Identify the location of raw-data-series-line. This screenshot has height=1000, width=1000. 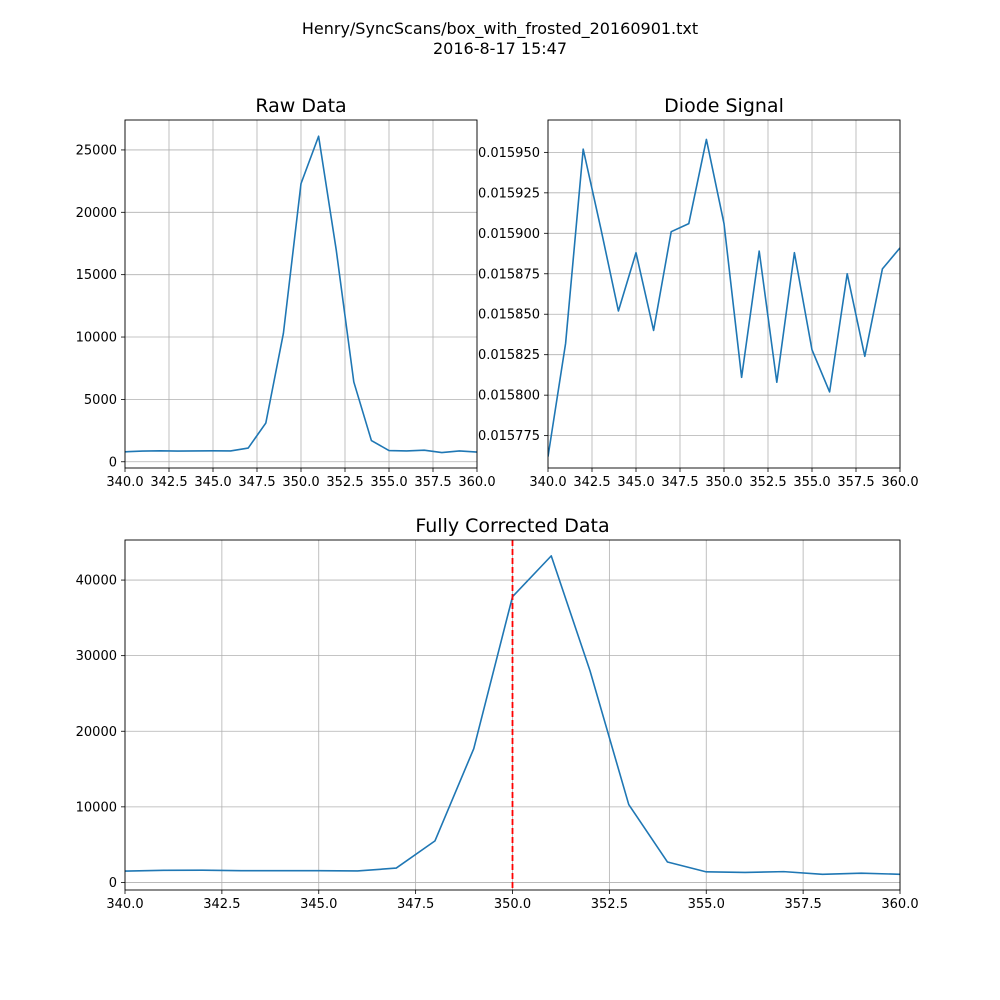
(301, 294).